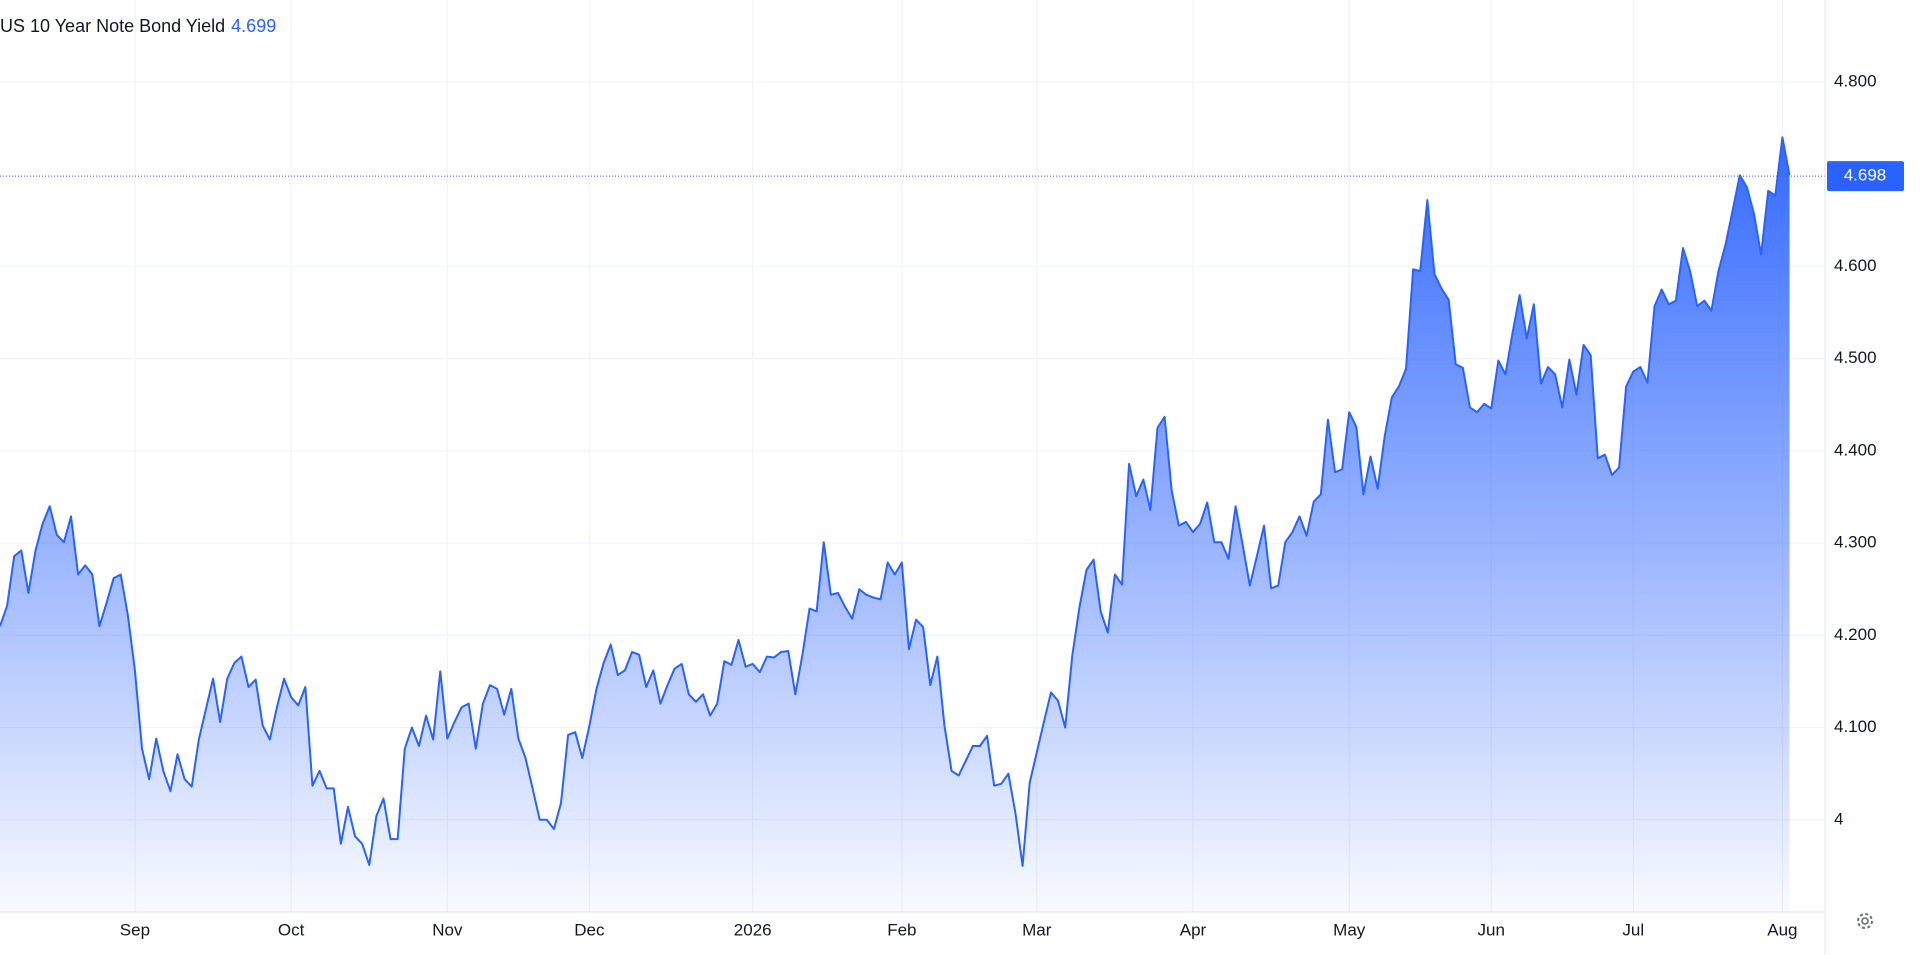 The width and height of the screenshot is (1920, 955). I want to click on price-badge, so click(1865, 176).